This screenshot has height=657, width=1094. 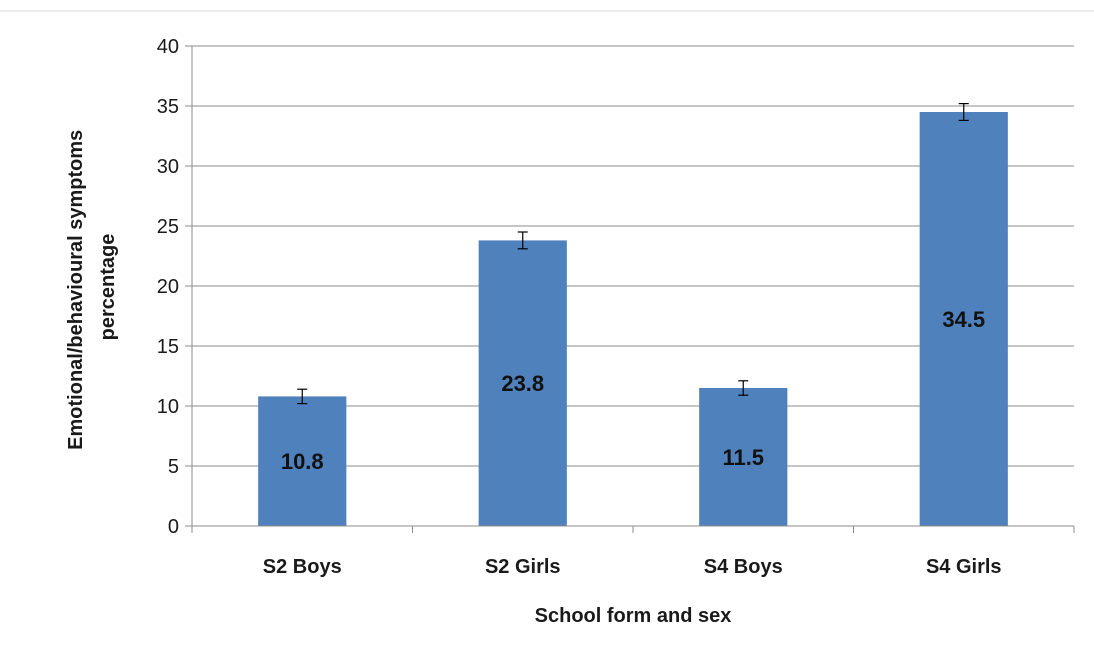 I want to click on y-tick-label-4: 20, so click(x=168, y=287).